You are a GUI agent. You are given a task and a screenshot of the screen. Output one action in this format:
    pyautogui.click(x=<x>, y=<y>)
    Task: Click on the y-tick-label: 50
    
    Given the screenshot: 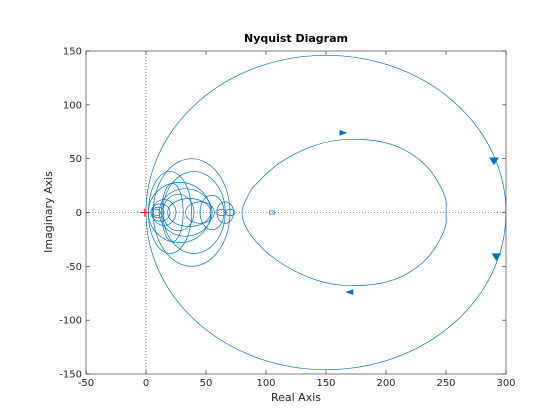 What is the action you would take?
    pyautogui.click(x=75, y=159)
    